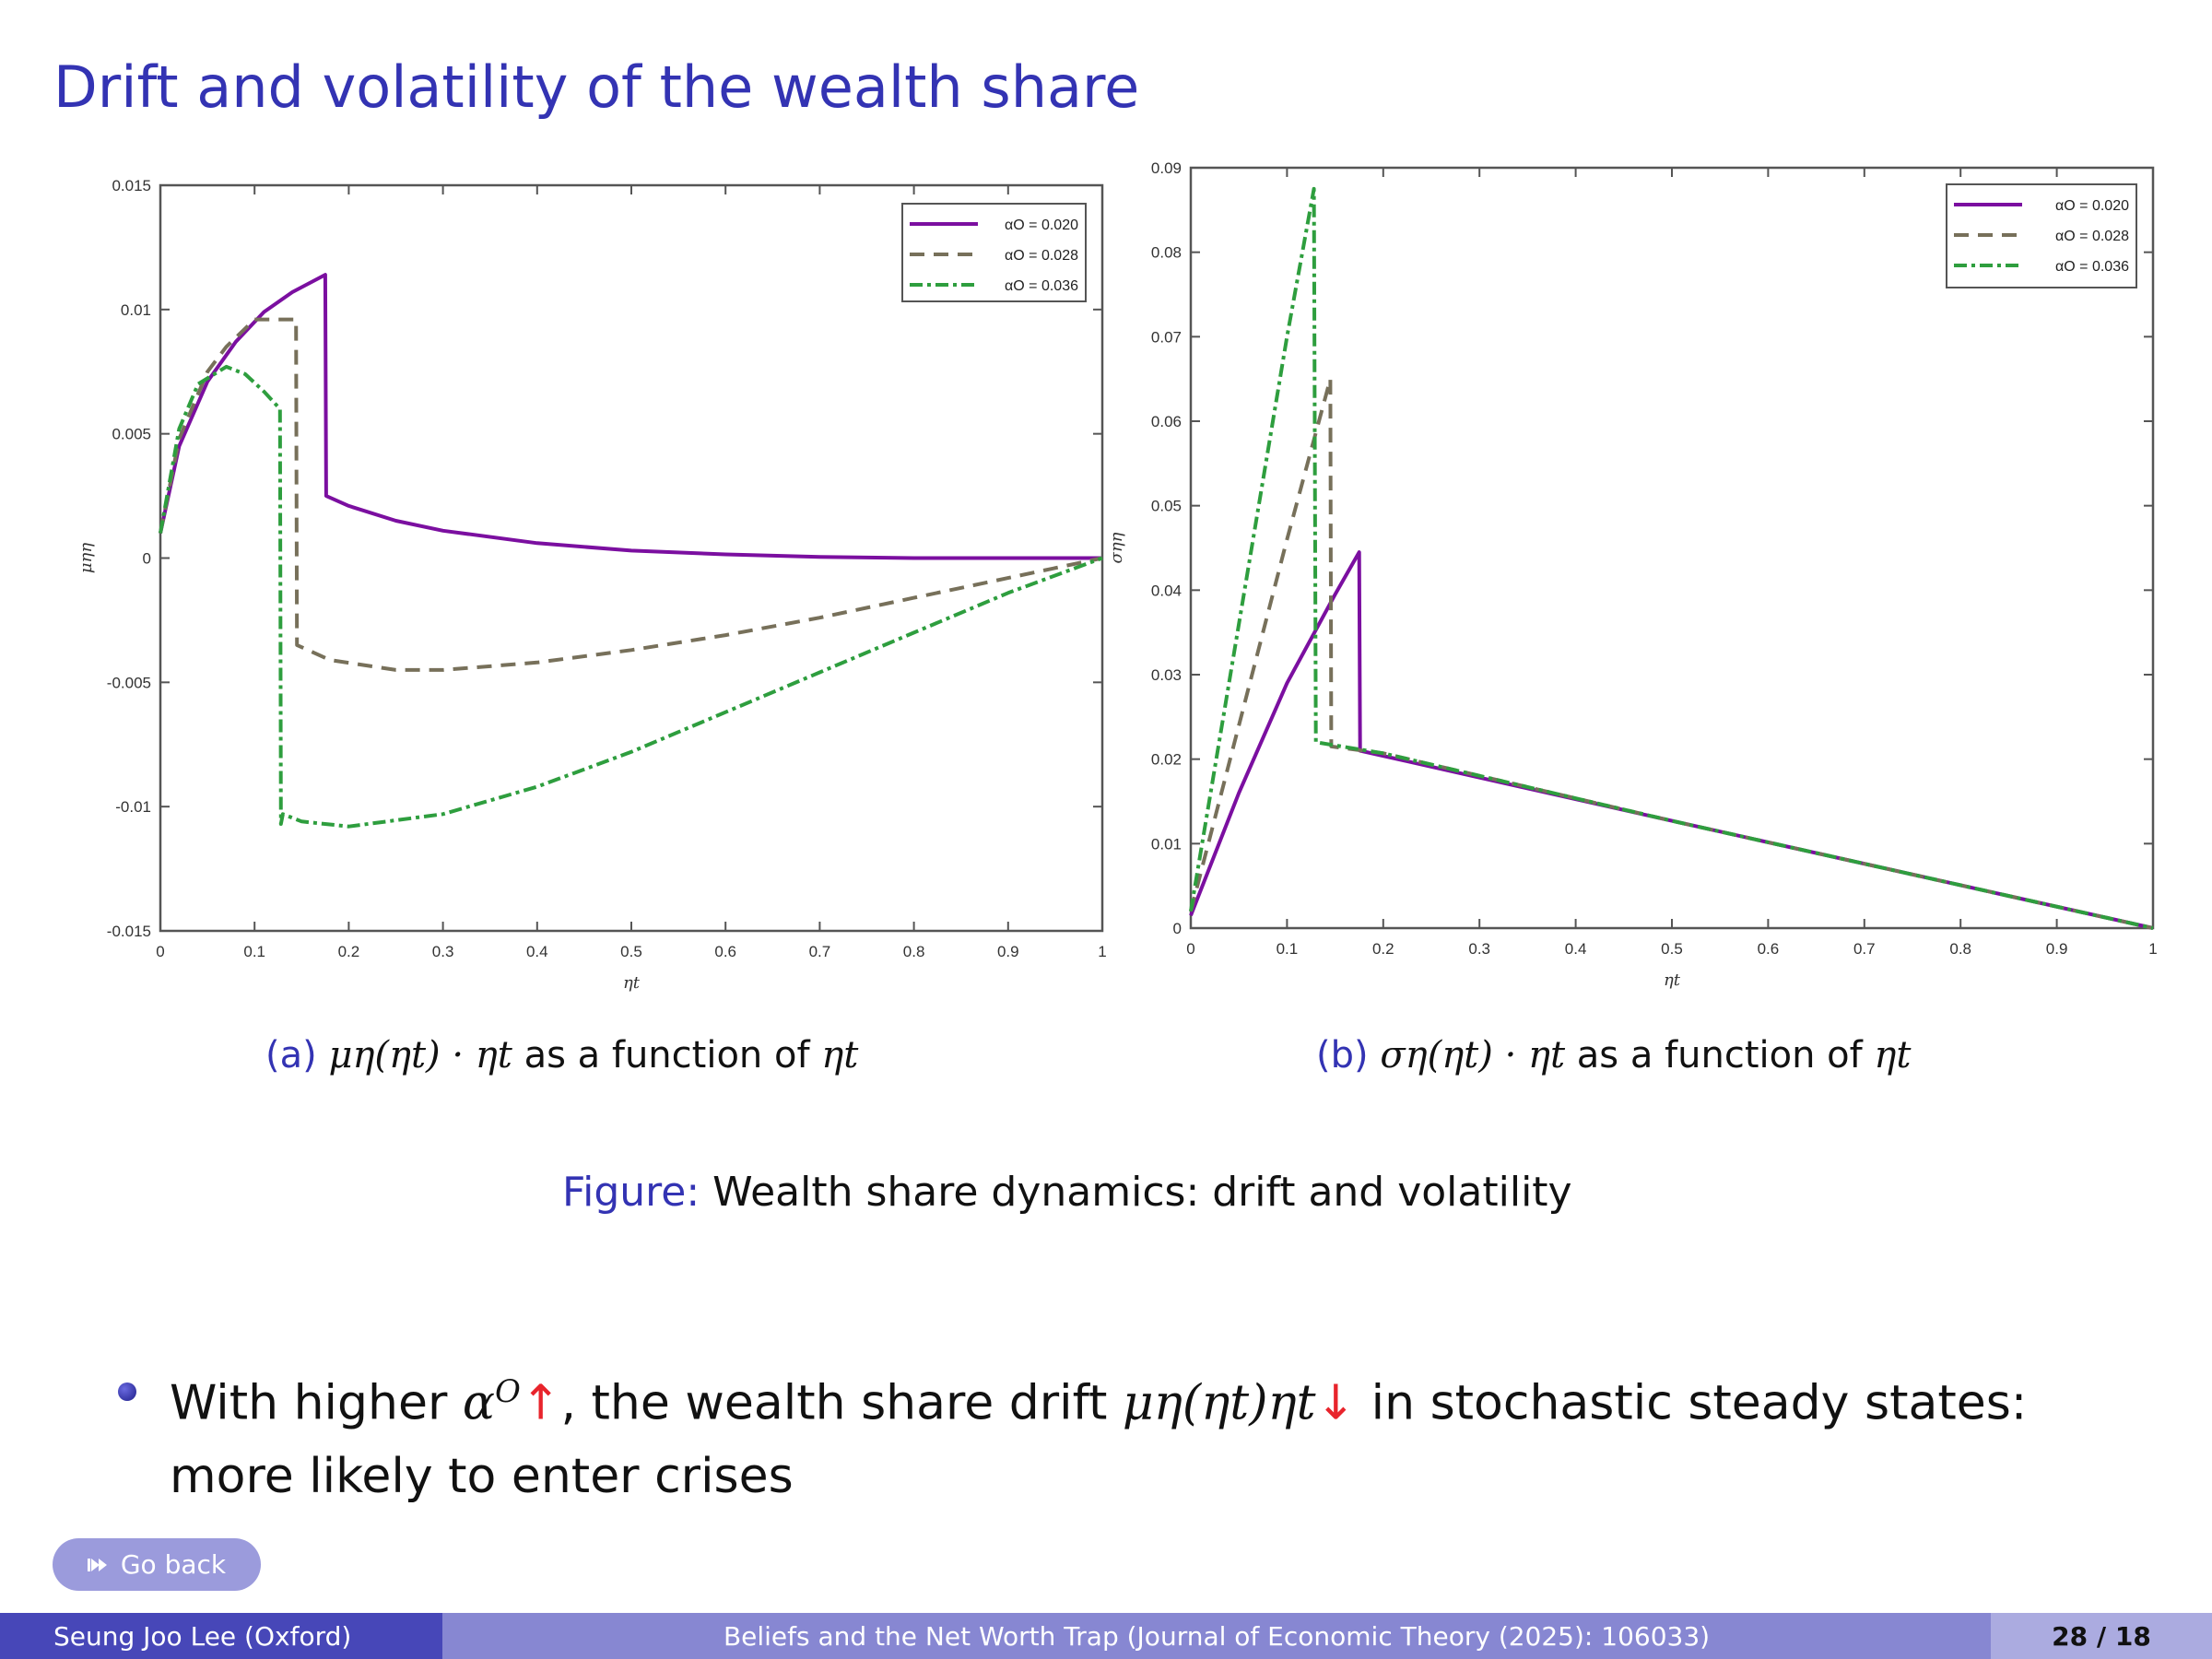 The height and width of the screenshot is (1659, 2212). I want to click on bullet-alpha: α, so click(478, 1403).